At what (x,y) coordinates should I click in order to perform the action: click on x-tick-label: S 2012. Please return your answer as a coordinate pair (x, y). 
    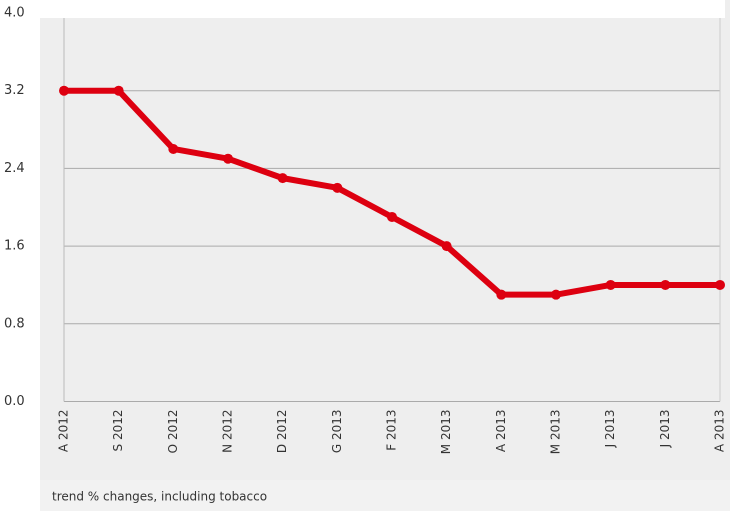
    Looking at the image, I should click on (118, 431).